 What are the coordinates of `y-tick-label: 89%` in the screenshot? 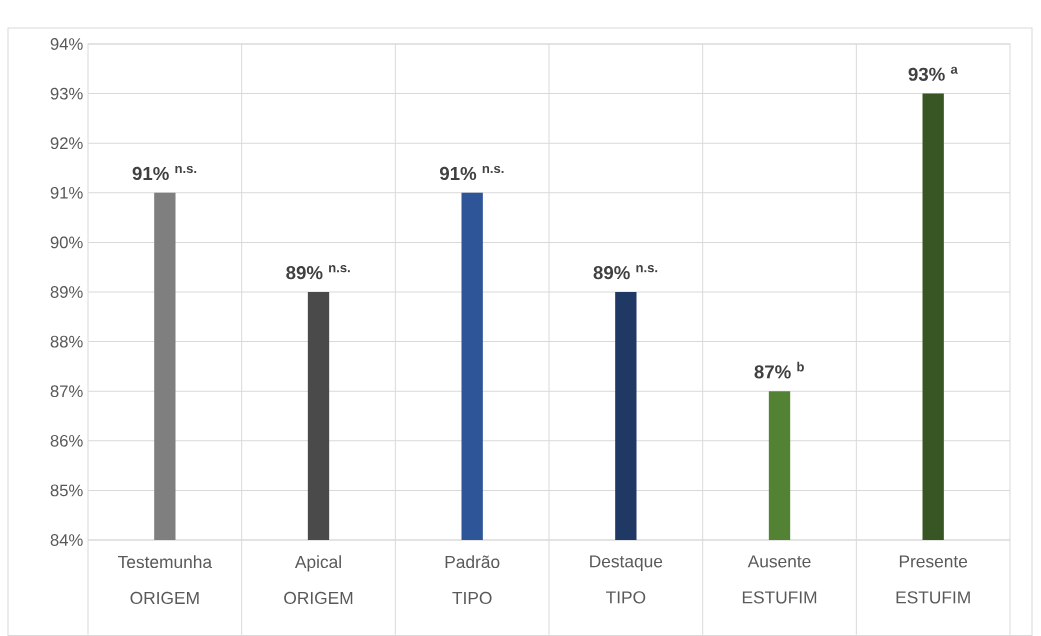 It's located at (66, 292).